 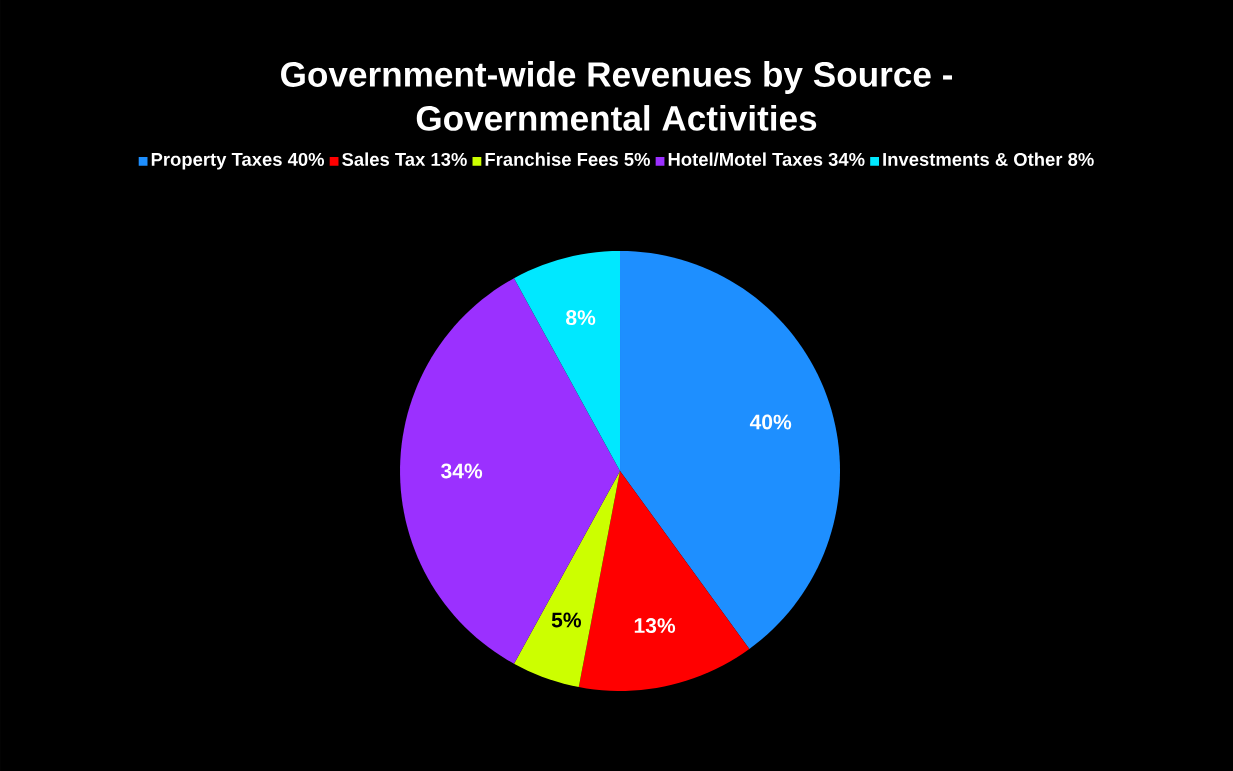 What do you see at coordinates (567, 159) in the screenshot?
I see `legend-label: Franchise Fees 5%` at bounding box center [567, 159].